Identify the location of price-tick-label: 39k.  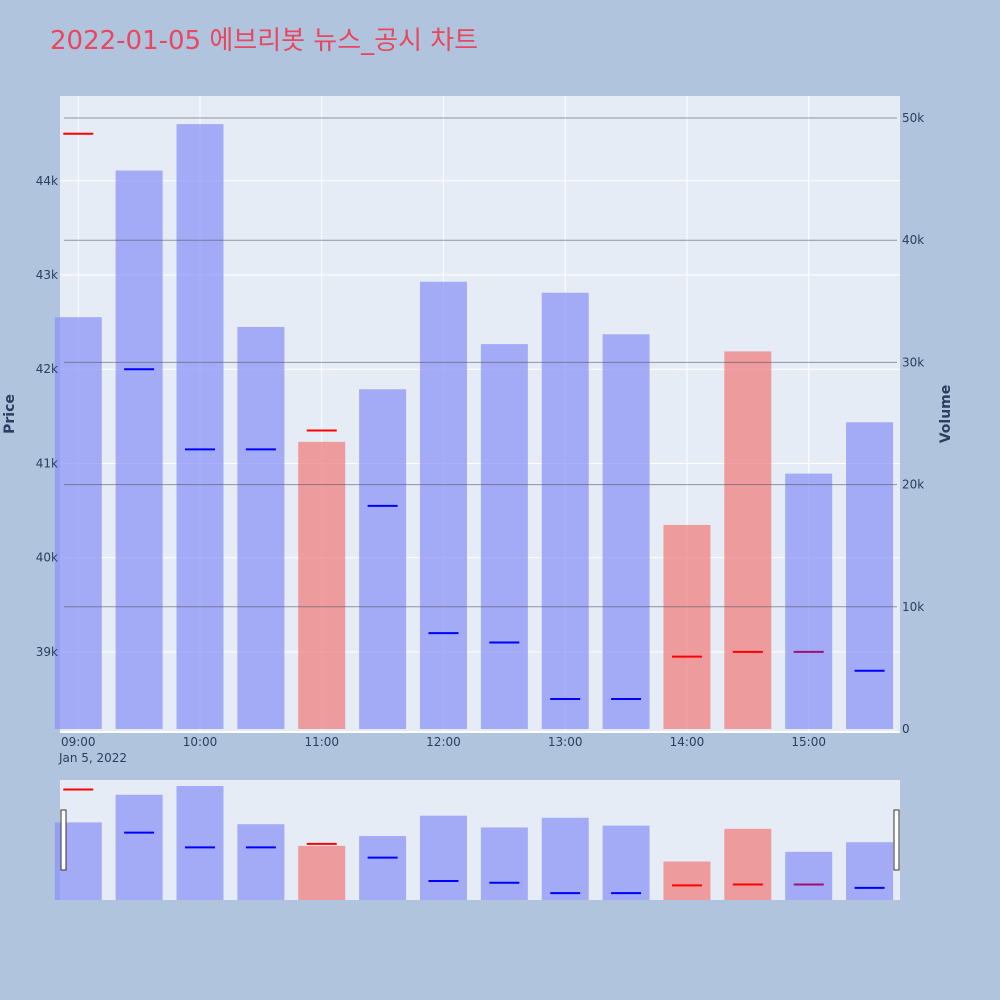
(47, 652).